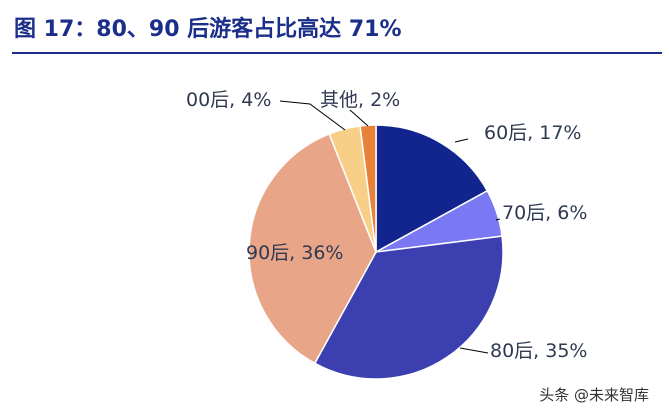 The height and width of the screenshot is (420, 669). Describe the element at coordinates (359, 118) in the screenshot. I see `leader-line-其他` at that location.